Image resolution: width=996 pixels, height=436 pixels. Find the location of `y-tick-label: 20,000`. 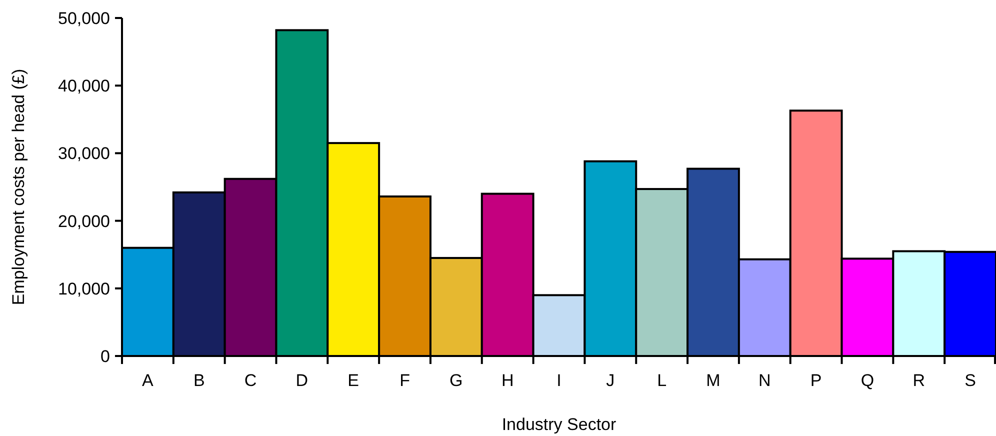

y-tick-label: 20,000 is located at coordinates (84, 221).